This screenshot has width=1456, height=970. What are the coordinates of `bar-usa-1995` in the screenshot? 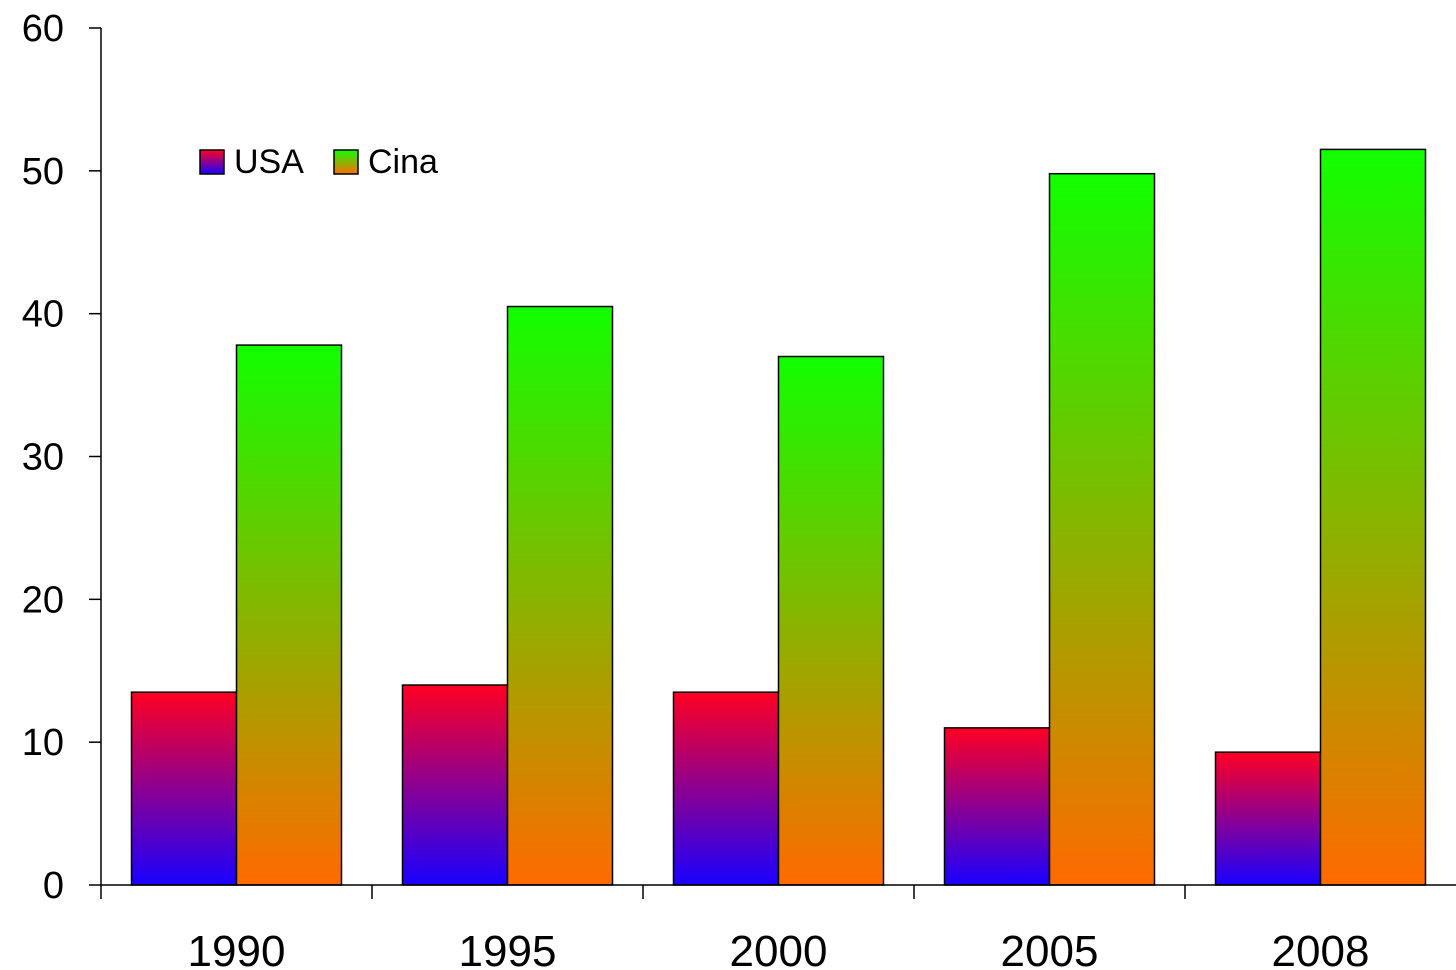 It's located at (455, 785).